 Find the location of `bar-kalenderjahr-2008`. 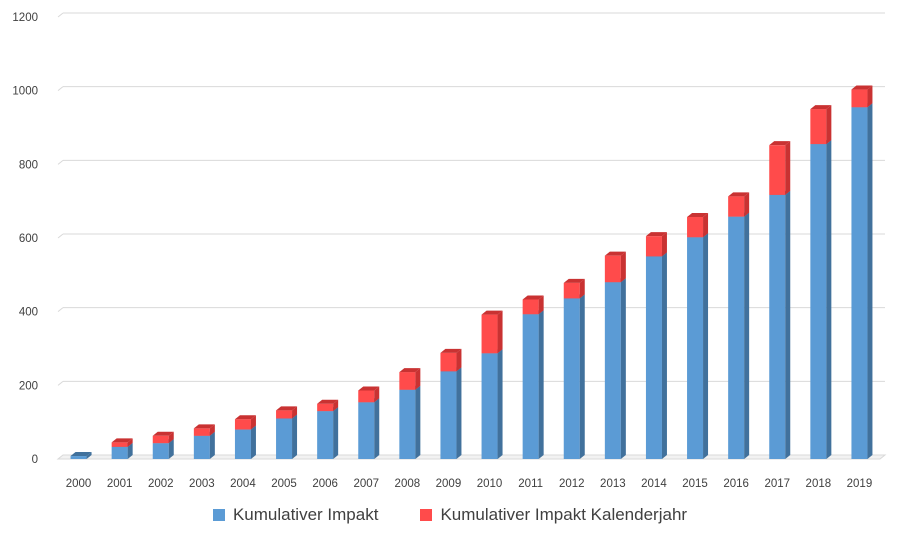

bar-kalenderjahr-2008 is located at coordinates (410, 379).